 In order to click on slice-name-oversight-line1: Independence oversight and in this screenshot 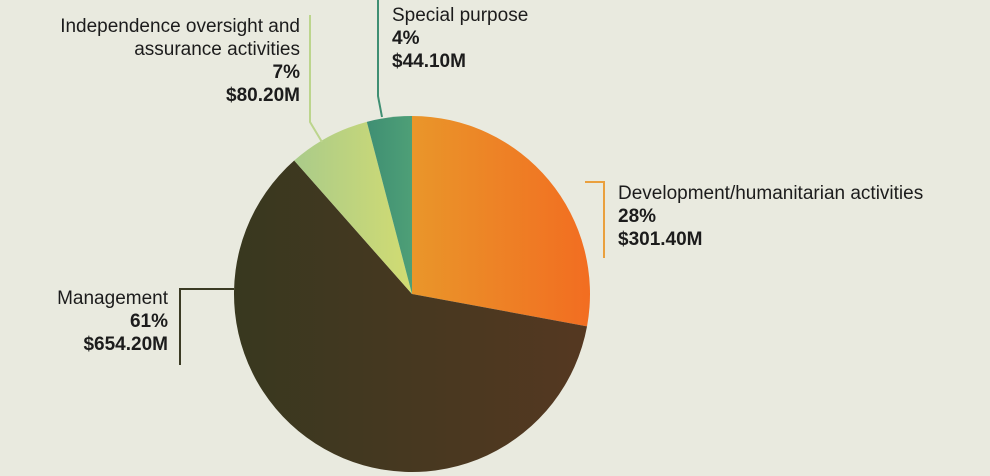, I will do `click(180, 26)`.